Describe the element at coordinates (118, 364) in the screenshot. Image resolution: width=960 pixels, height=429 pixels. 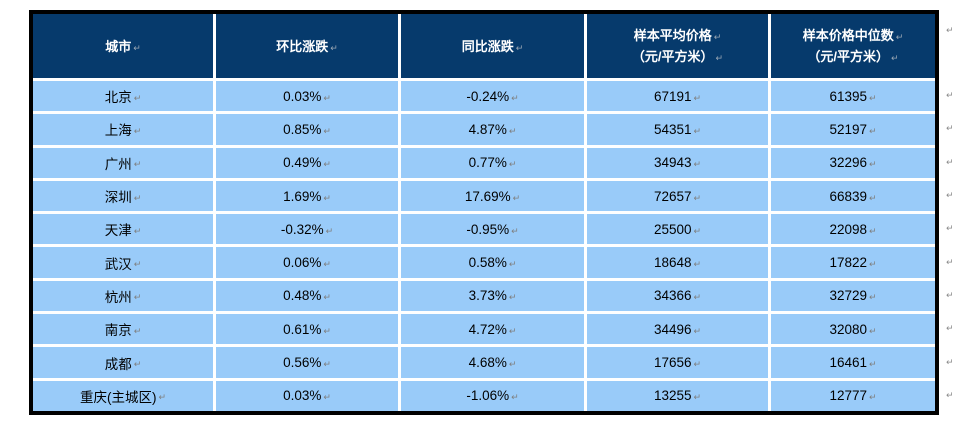
I see `city-name: 成都` at that location.